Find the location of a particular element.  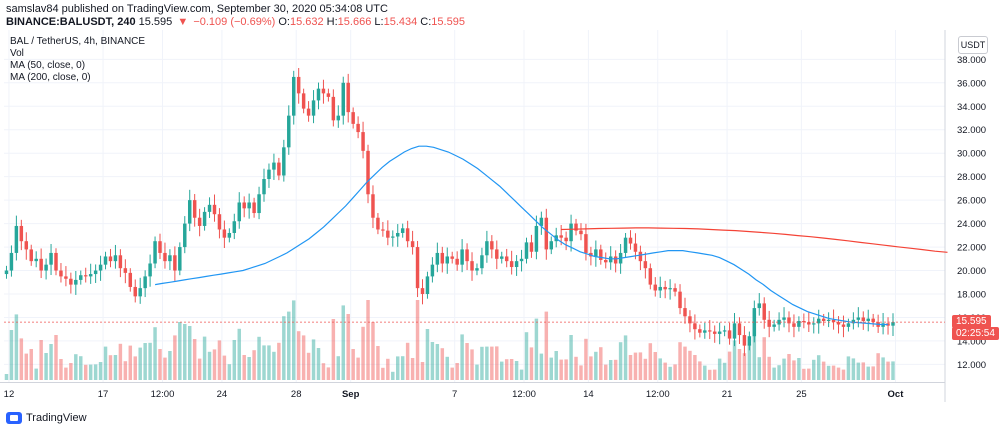

legend-ma200: MA (200, close, 0) is located at coordinates (50, 77).